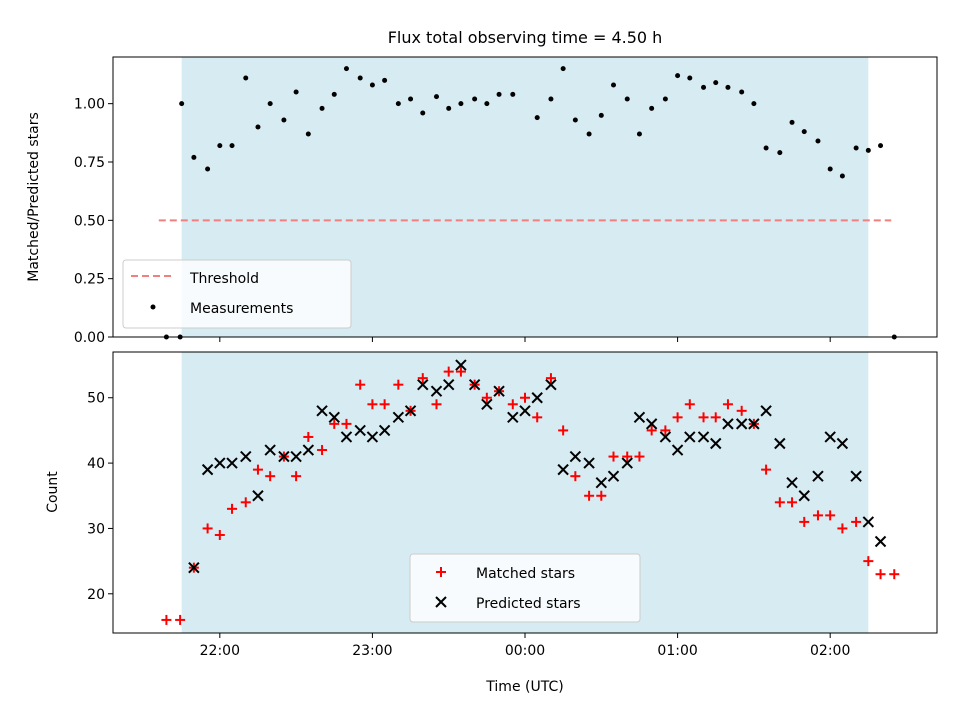 The height and width of the screenshot is (724, 960). I want to click on legend-predicted-label: Predicted stars, so click(528, 604).